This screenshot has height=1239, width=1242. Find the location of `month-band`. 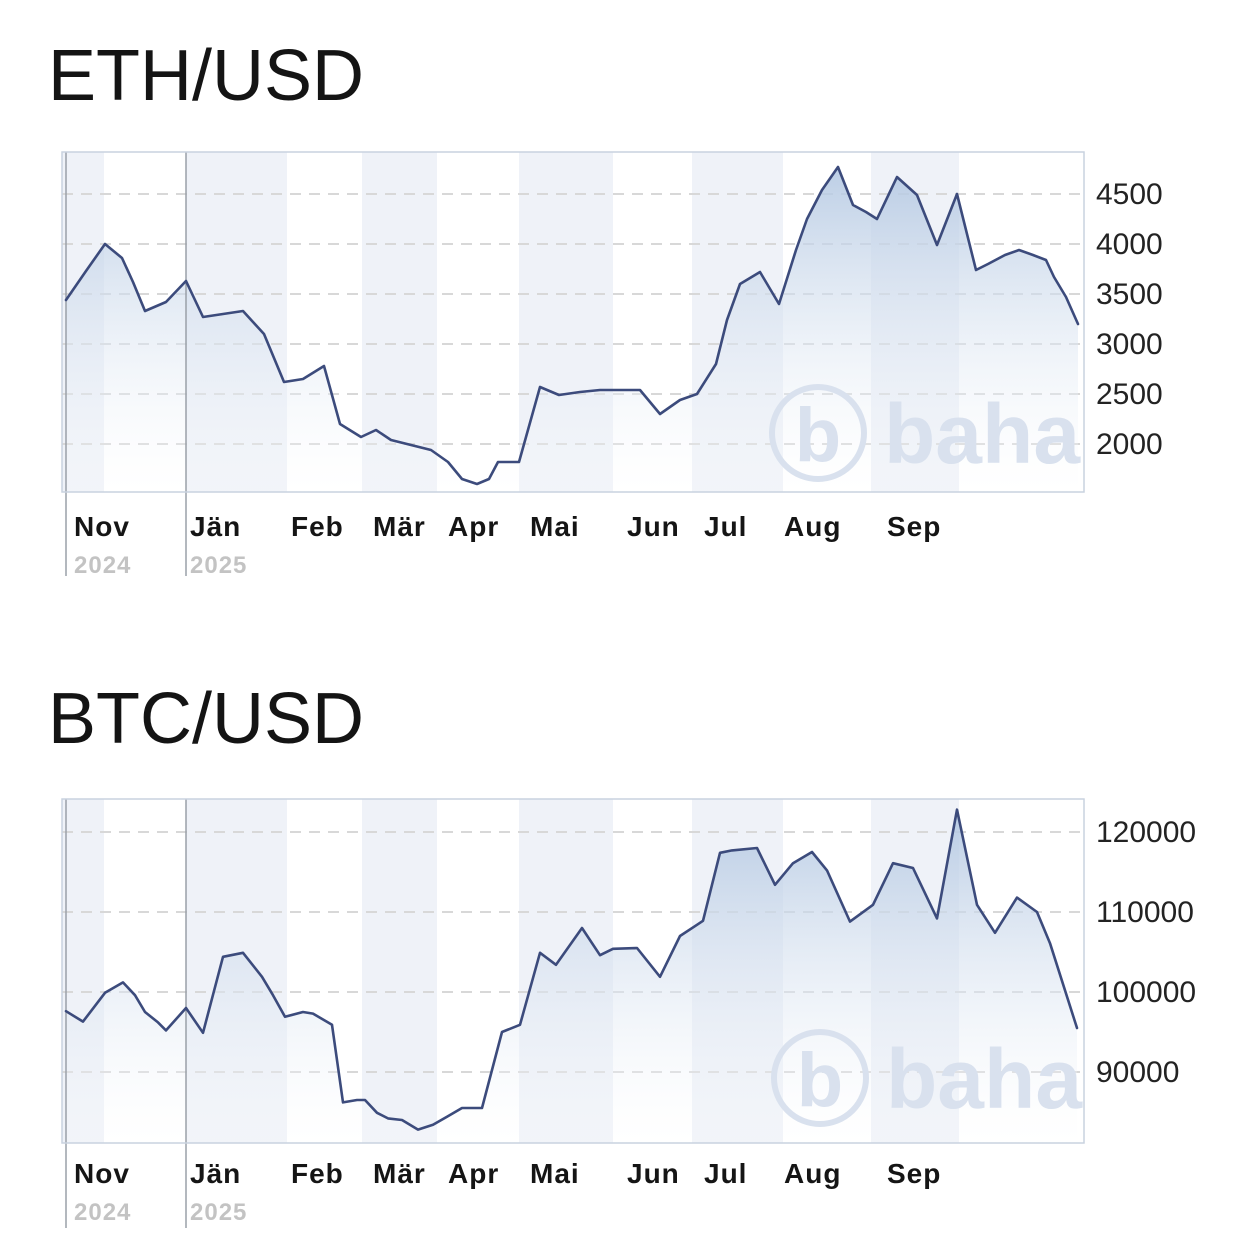

month-band is located at coordinates (399, 971).